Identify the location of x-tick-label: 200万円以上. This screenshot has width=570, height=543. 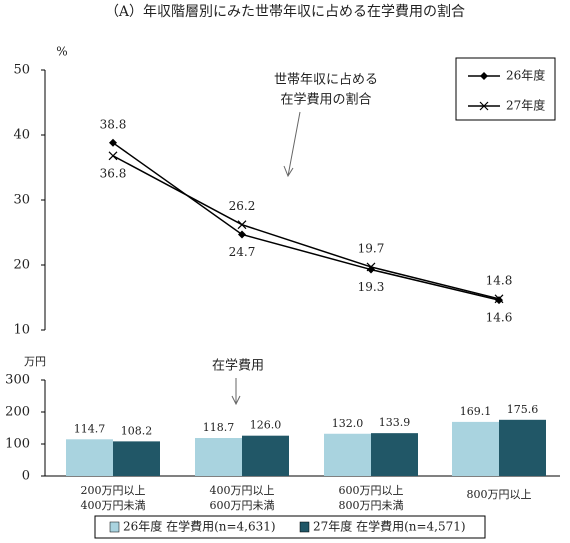
(113, 490).